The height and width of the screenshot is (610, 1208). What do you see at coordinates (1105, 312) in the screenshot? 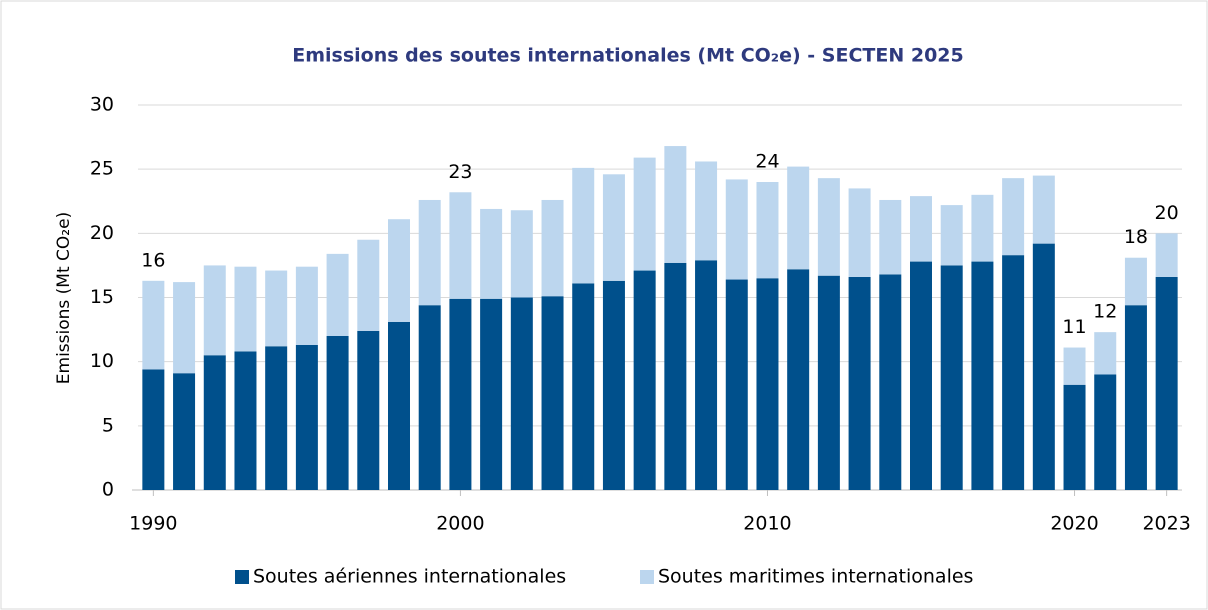
I see `data-label: 12` at bounding box center [1105, 312].